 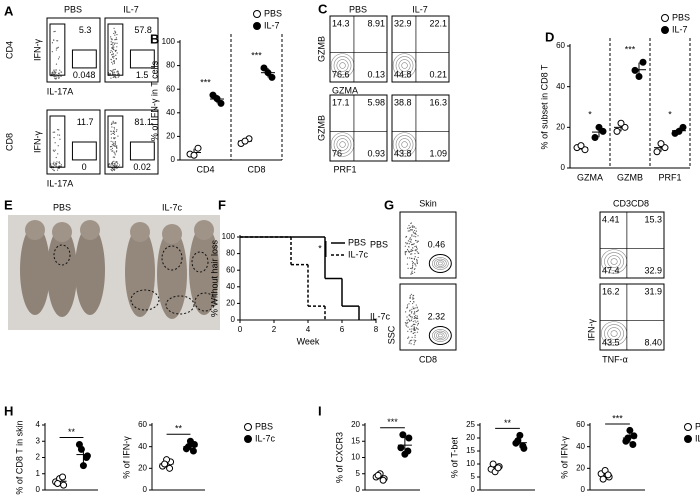 I want to click on y-tick-label: 20, so click(x=560, y=126).